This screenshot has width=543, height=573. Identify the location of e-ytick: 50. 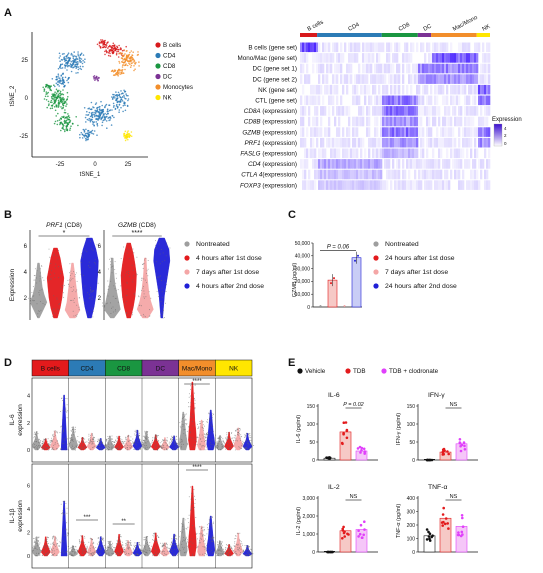
(312, 443).